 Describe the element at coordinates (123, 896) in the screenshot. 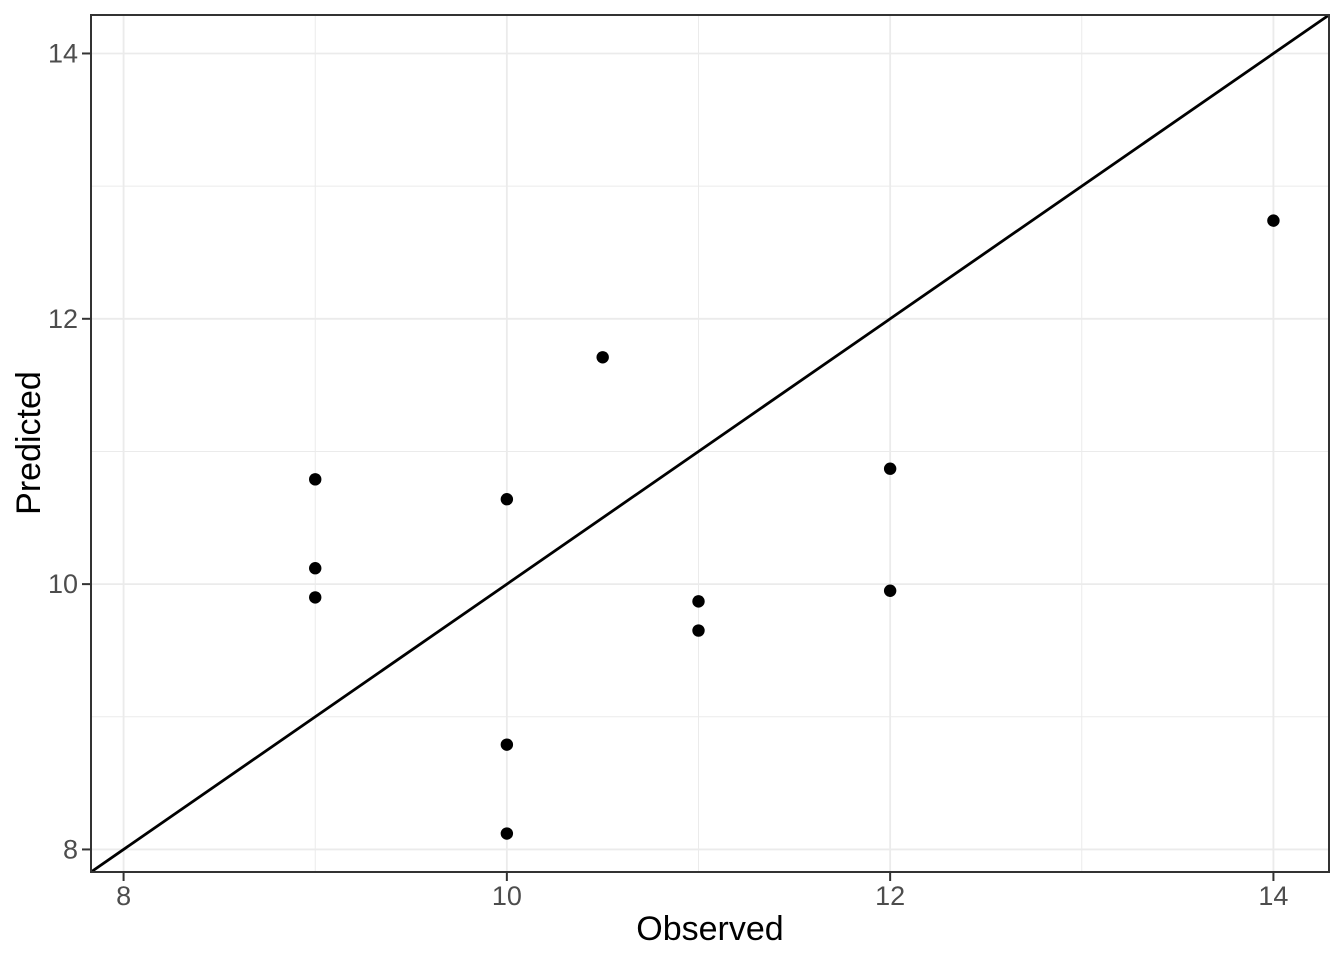

I see `x-tick-label: 8` at that location.